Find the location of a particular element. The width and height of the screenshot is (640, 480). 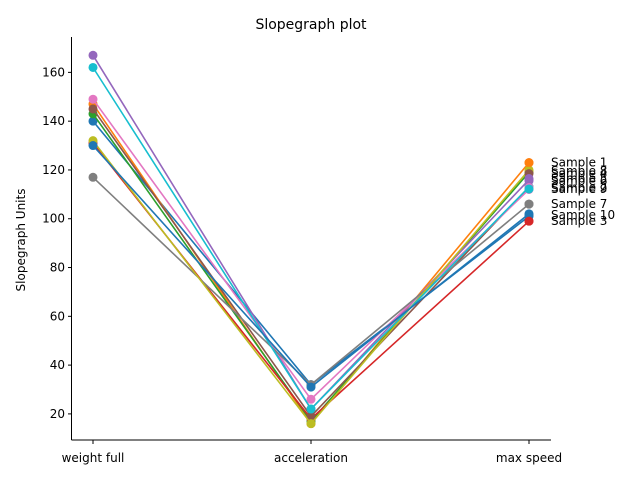

legend-label: Sample 10 is located at coordinates (583, 215).